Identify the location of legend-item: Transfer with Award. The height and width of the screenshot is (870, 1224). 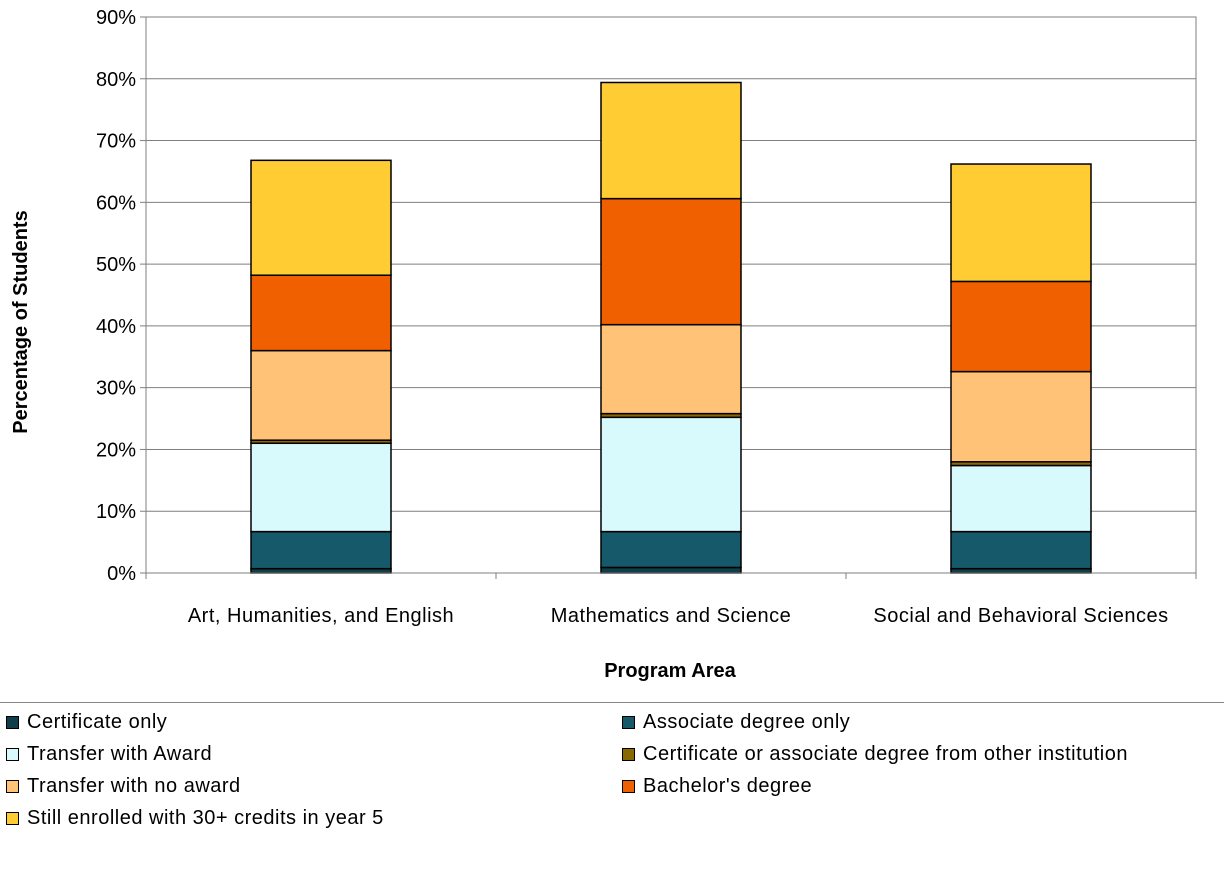
(109, 754).